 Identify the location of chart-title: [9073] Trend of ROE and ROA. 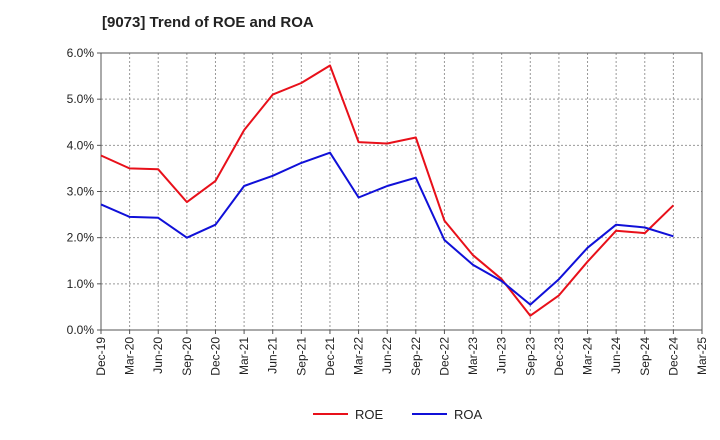
(208, 22).